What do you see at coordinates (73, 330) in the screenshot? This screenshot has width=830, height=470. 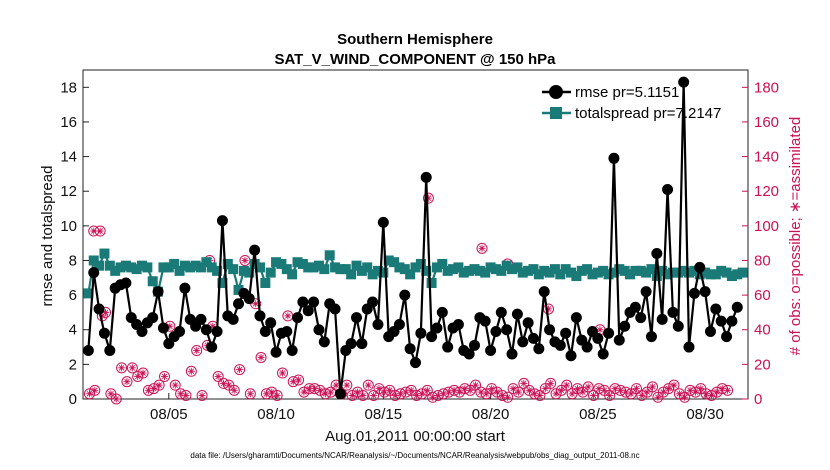 I see `y-tick-label: 4` at bounding box center [73, 330].